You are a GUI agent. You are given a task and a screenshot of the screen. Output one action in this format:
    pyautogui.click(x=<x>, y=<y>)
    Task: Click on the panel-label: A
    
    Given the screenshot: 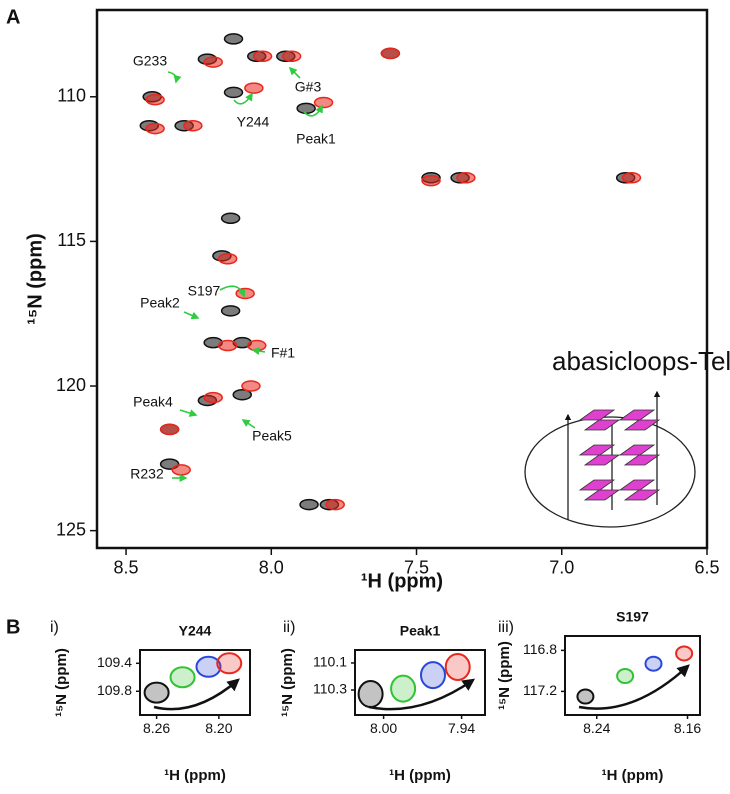 What is the action you would take?
    pyautogui.click(x=13, y=17)
    